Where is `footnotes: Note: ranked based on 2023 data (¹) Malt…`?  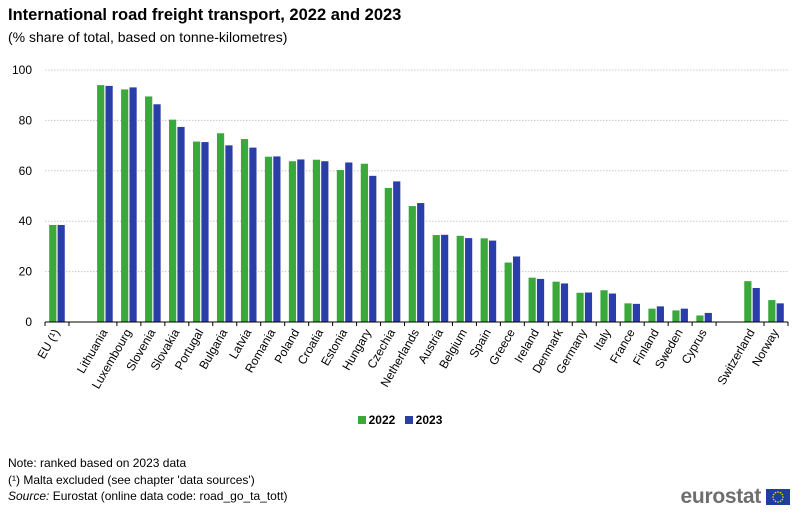
footnotes: Note: ranked based on 2023 data (¹) Malt… is located at coordinates (148, 480).